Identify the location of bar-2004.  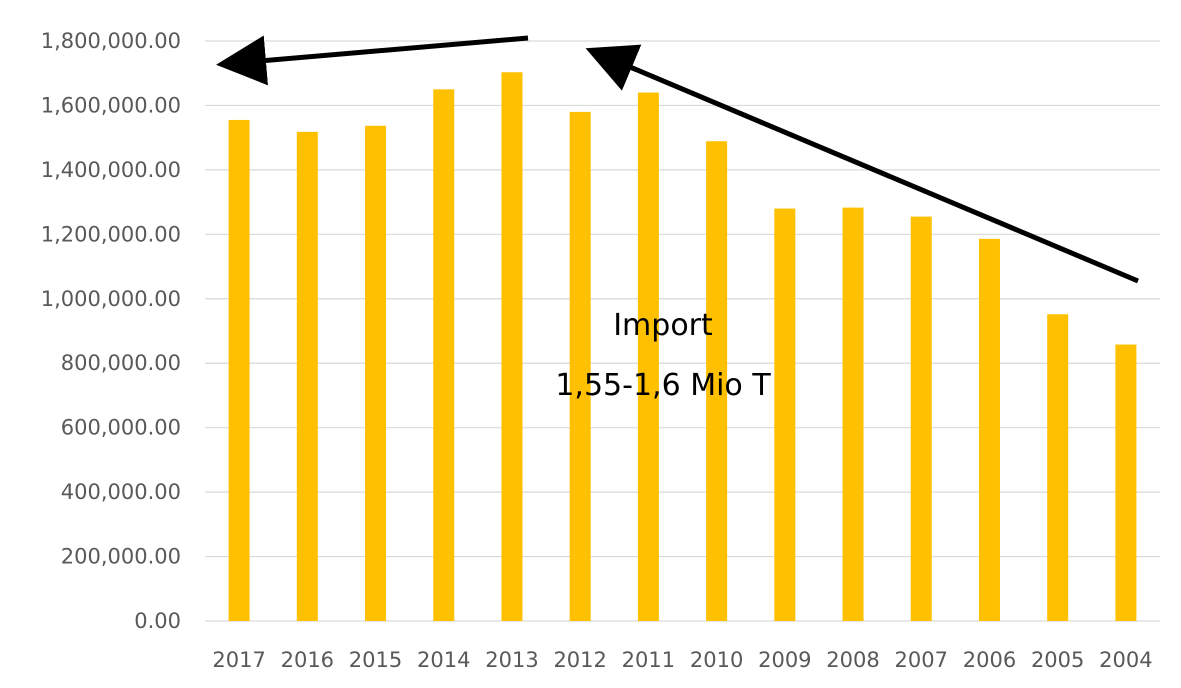
(1126, 482).